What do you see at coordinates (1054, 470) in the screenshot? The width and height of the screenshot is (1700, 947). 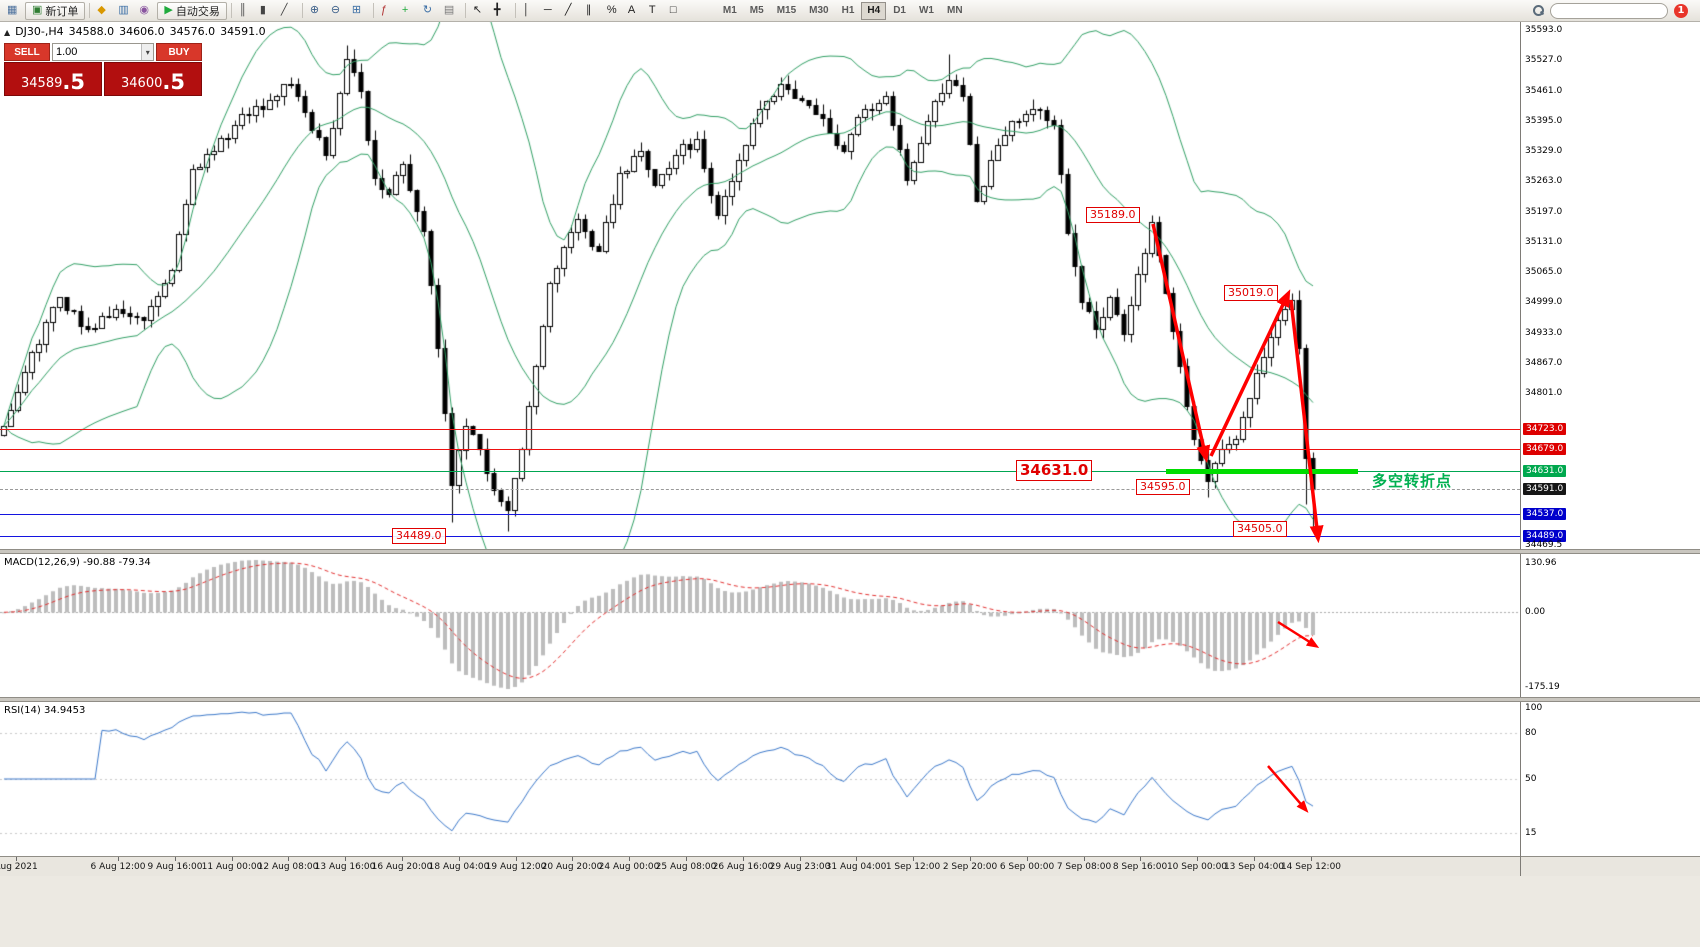 I see `price-annotation-34631.0: 34631.0` at bounding box center [1054, 470].